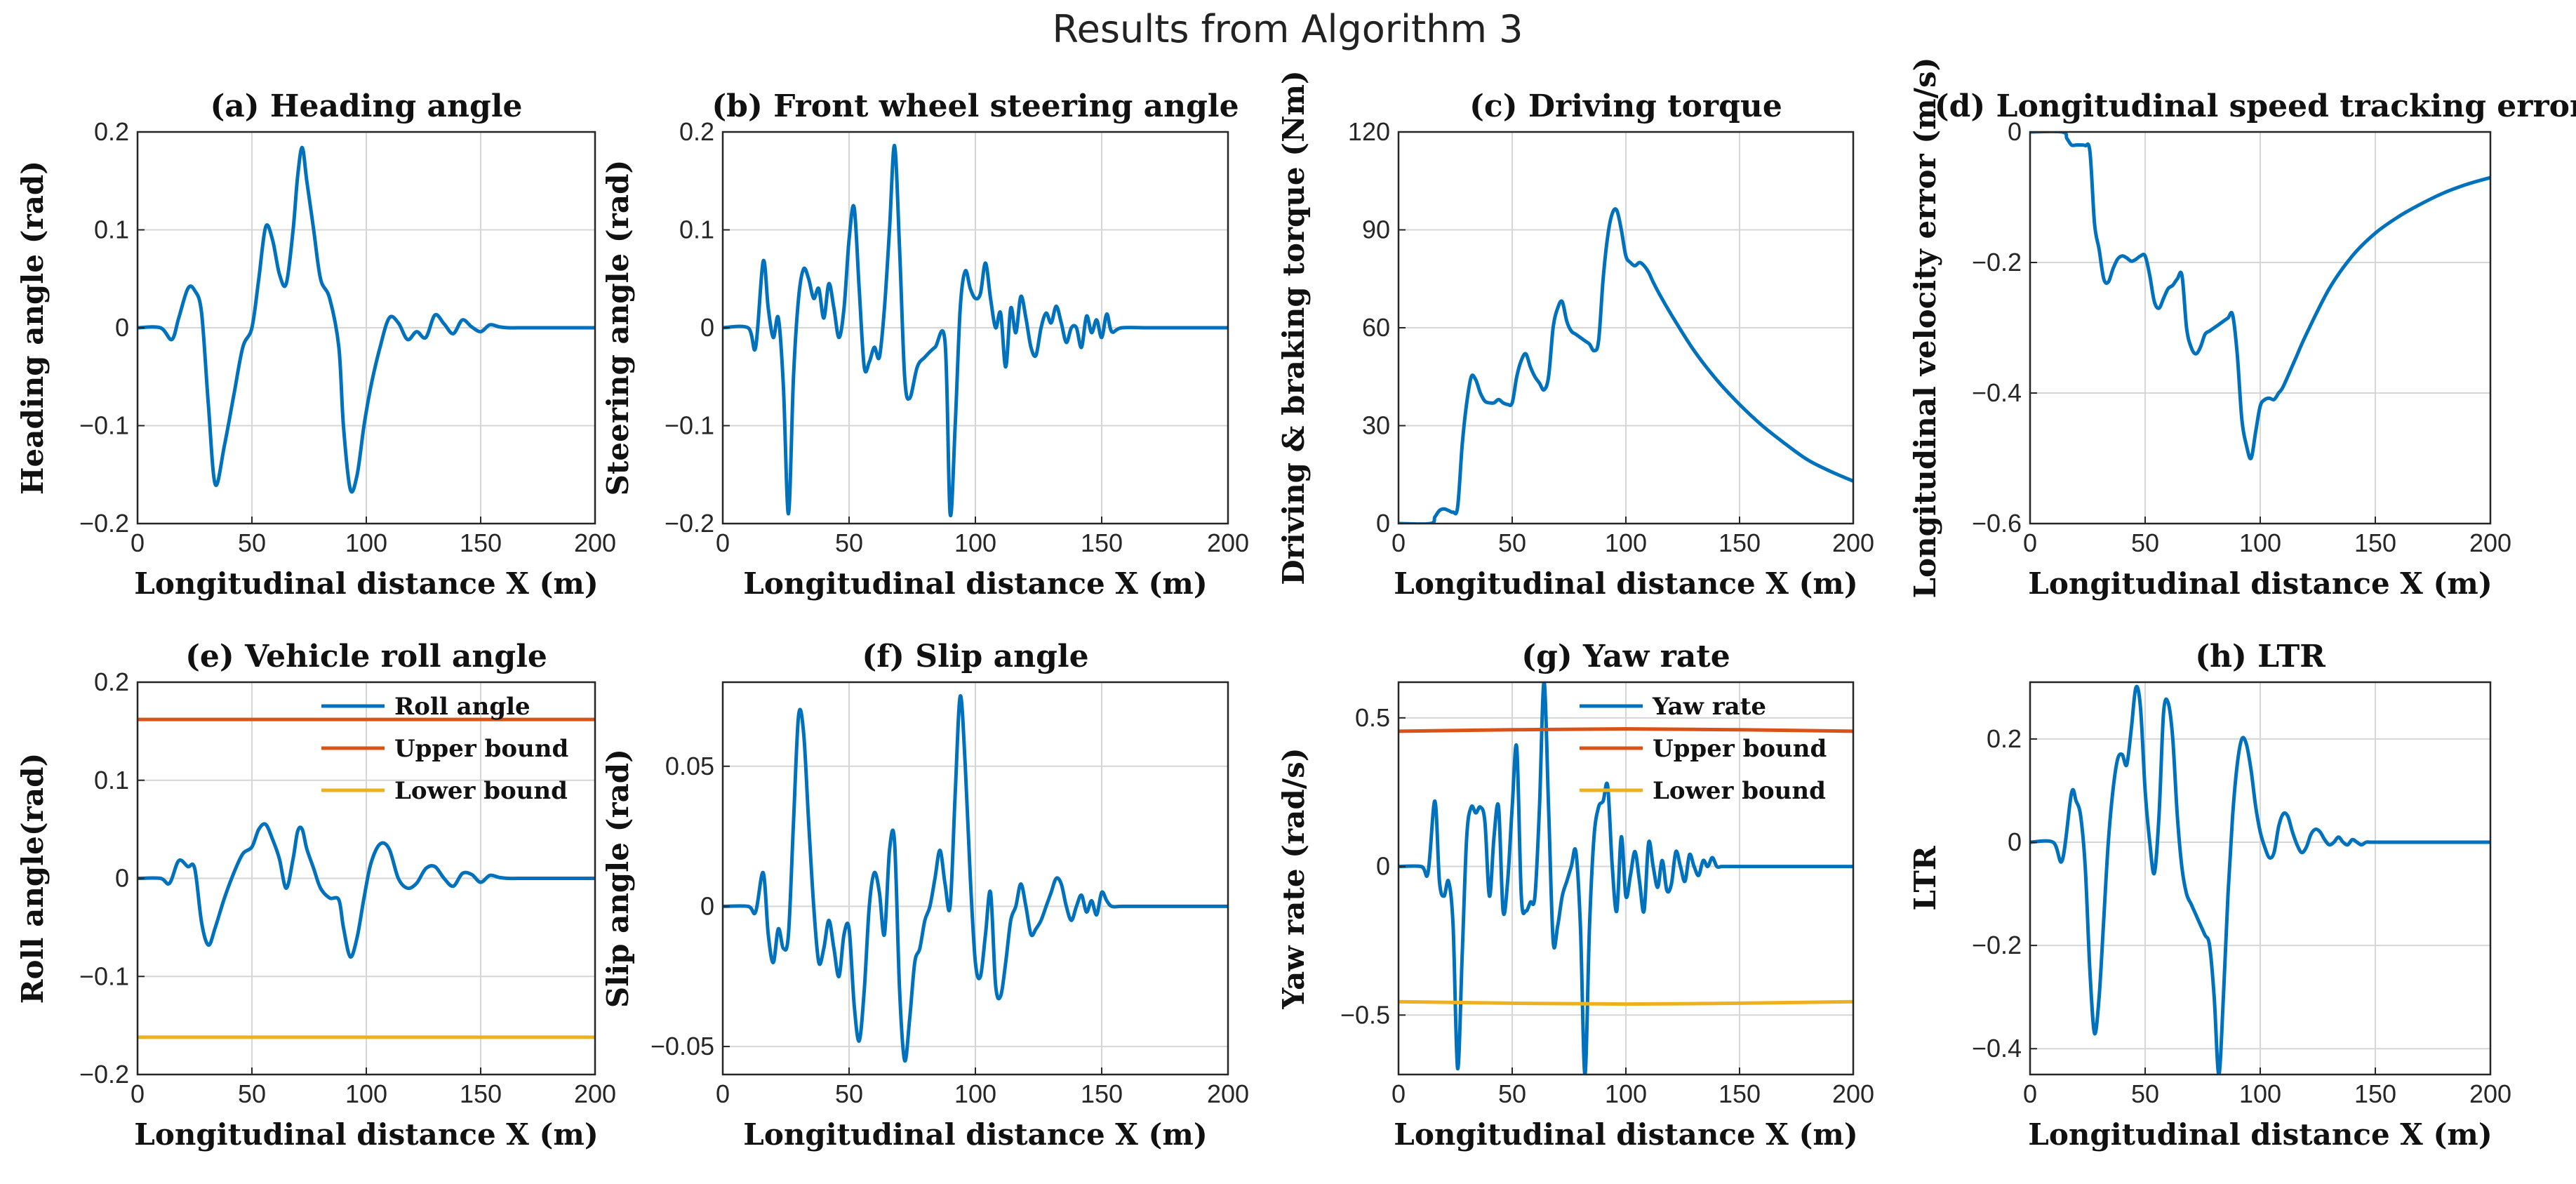 The height and width of the screenshot is (1184, 2576). Describe the element at coordinates (618, 878) in the screenshot. I see `y-axis-label: Slip angle (rad)` at that location.